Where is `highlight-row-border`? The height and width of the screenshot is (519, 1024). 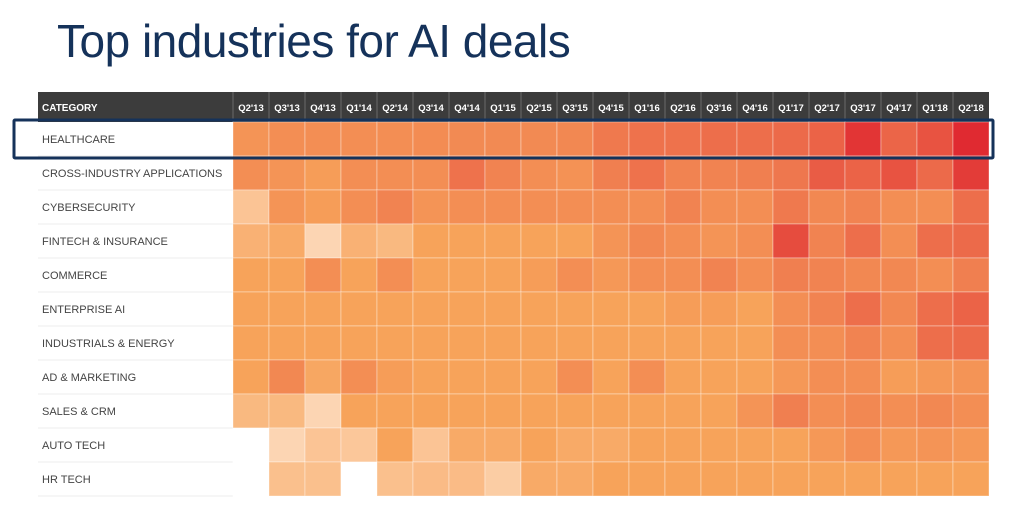 highlight-row-border is located at coordinates (503, 139).